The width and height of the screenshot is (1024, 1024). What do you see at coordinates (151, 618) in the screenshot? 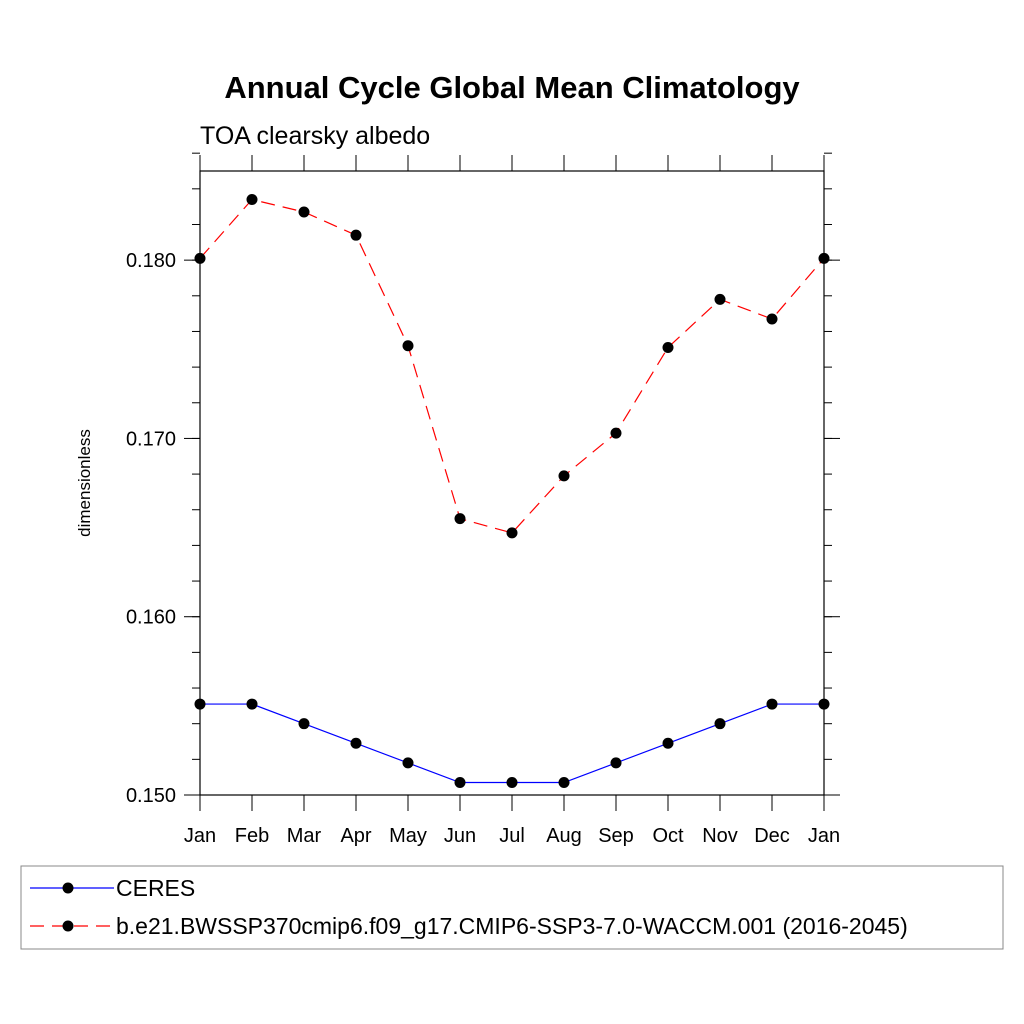
I see `y-tick-label: 0.160` at bounding box center [151, 618].